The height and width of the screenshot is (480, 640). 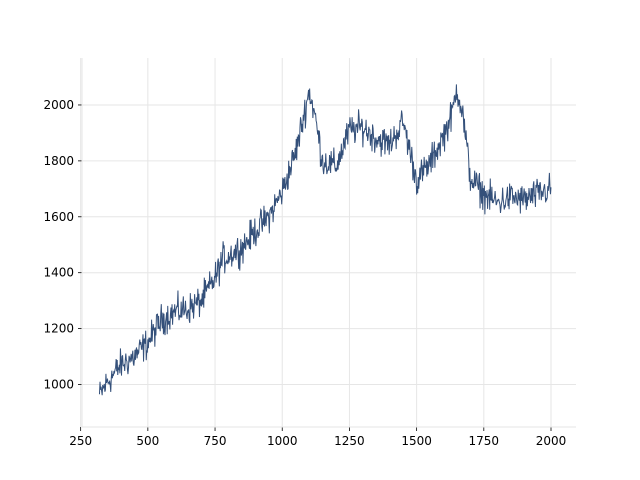 What do you see at coordinates (58, 105) in the screenshot?
I see `y-tick-label: 2000` at bounding box center [58, 105].